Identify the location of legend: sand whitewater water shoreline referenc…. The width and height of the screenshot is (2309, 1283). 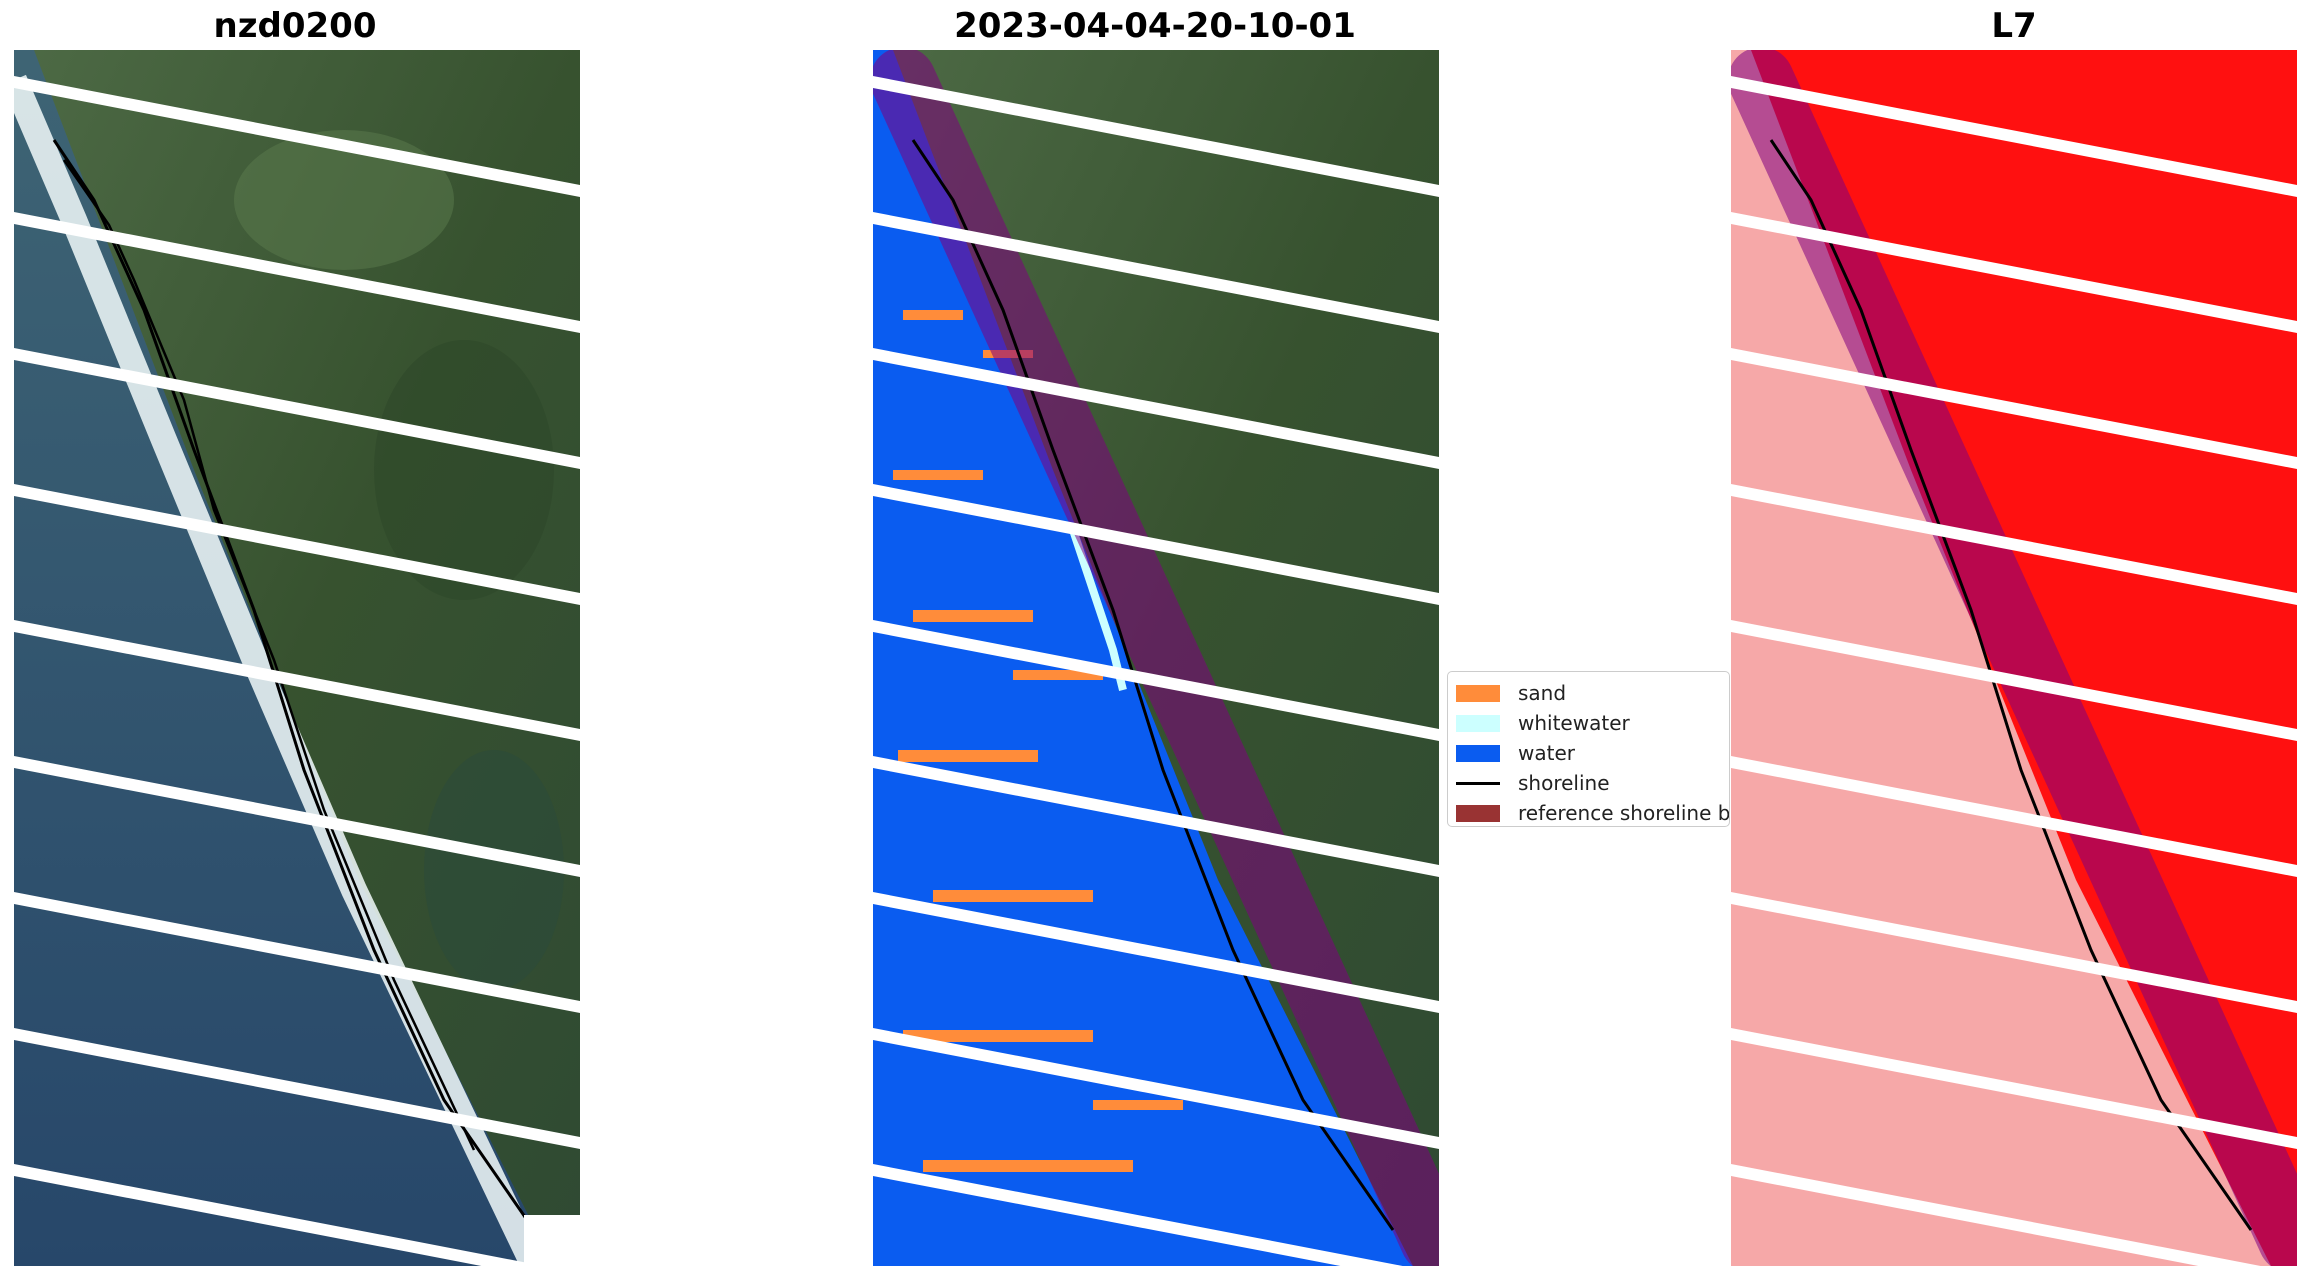
(1588, 749).